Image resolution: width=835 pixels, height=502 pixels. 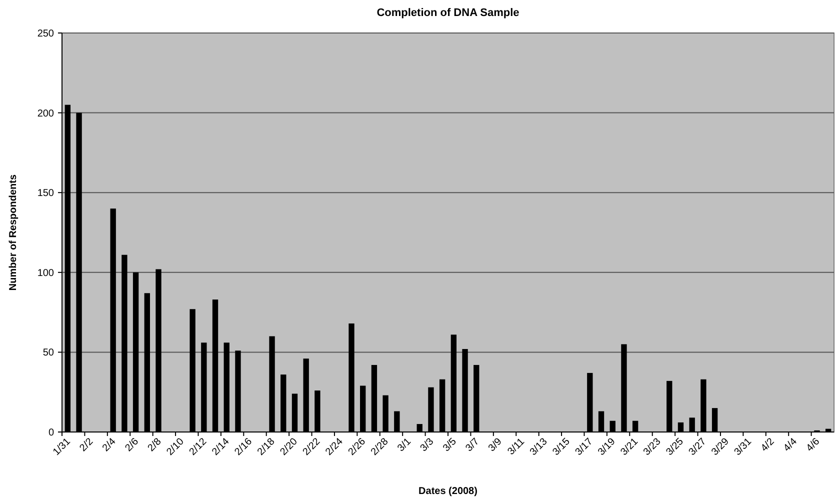 I want to click on x-tick-label: 4/6, so click(x=813, y=445).